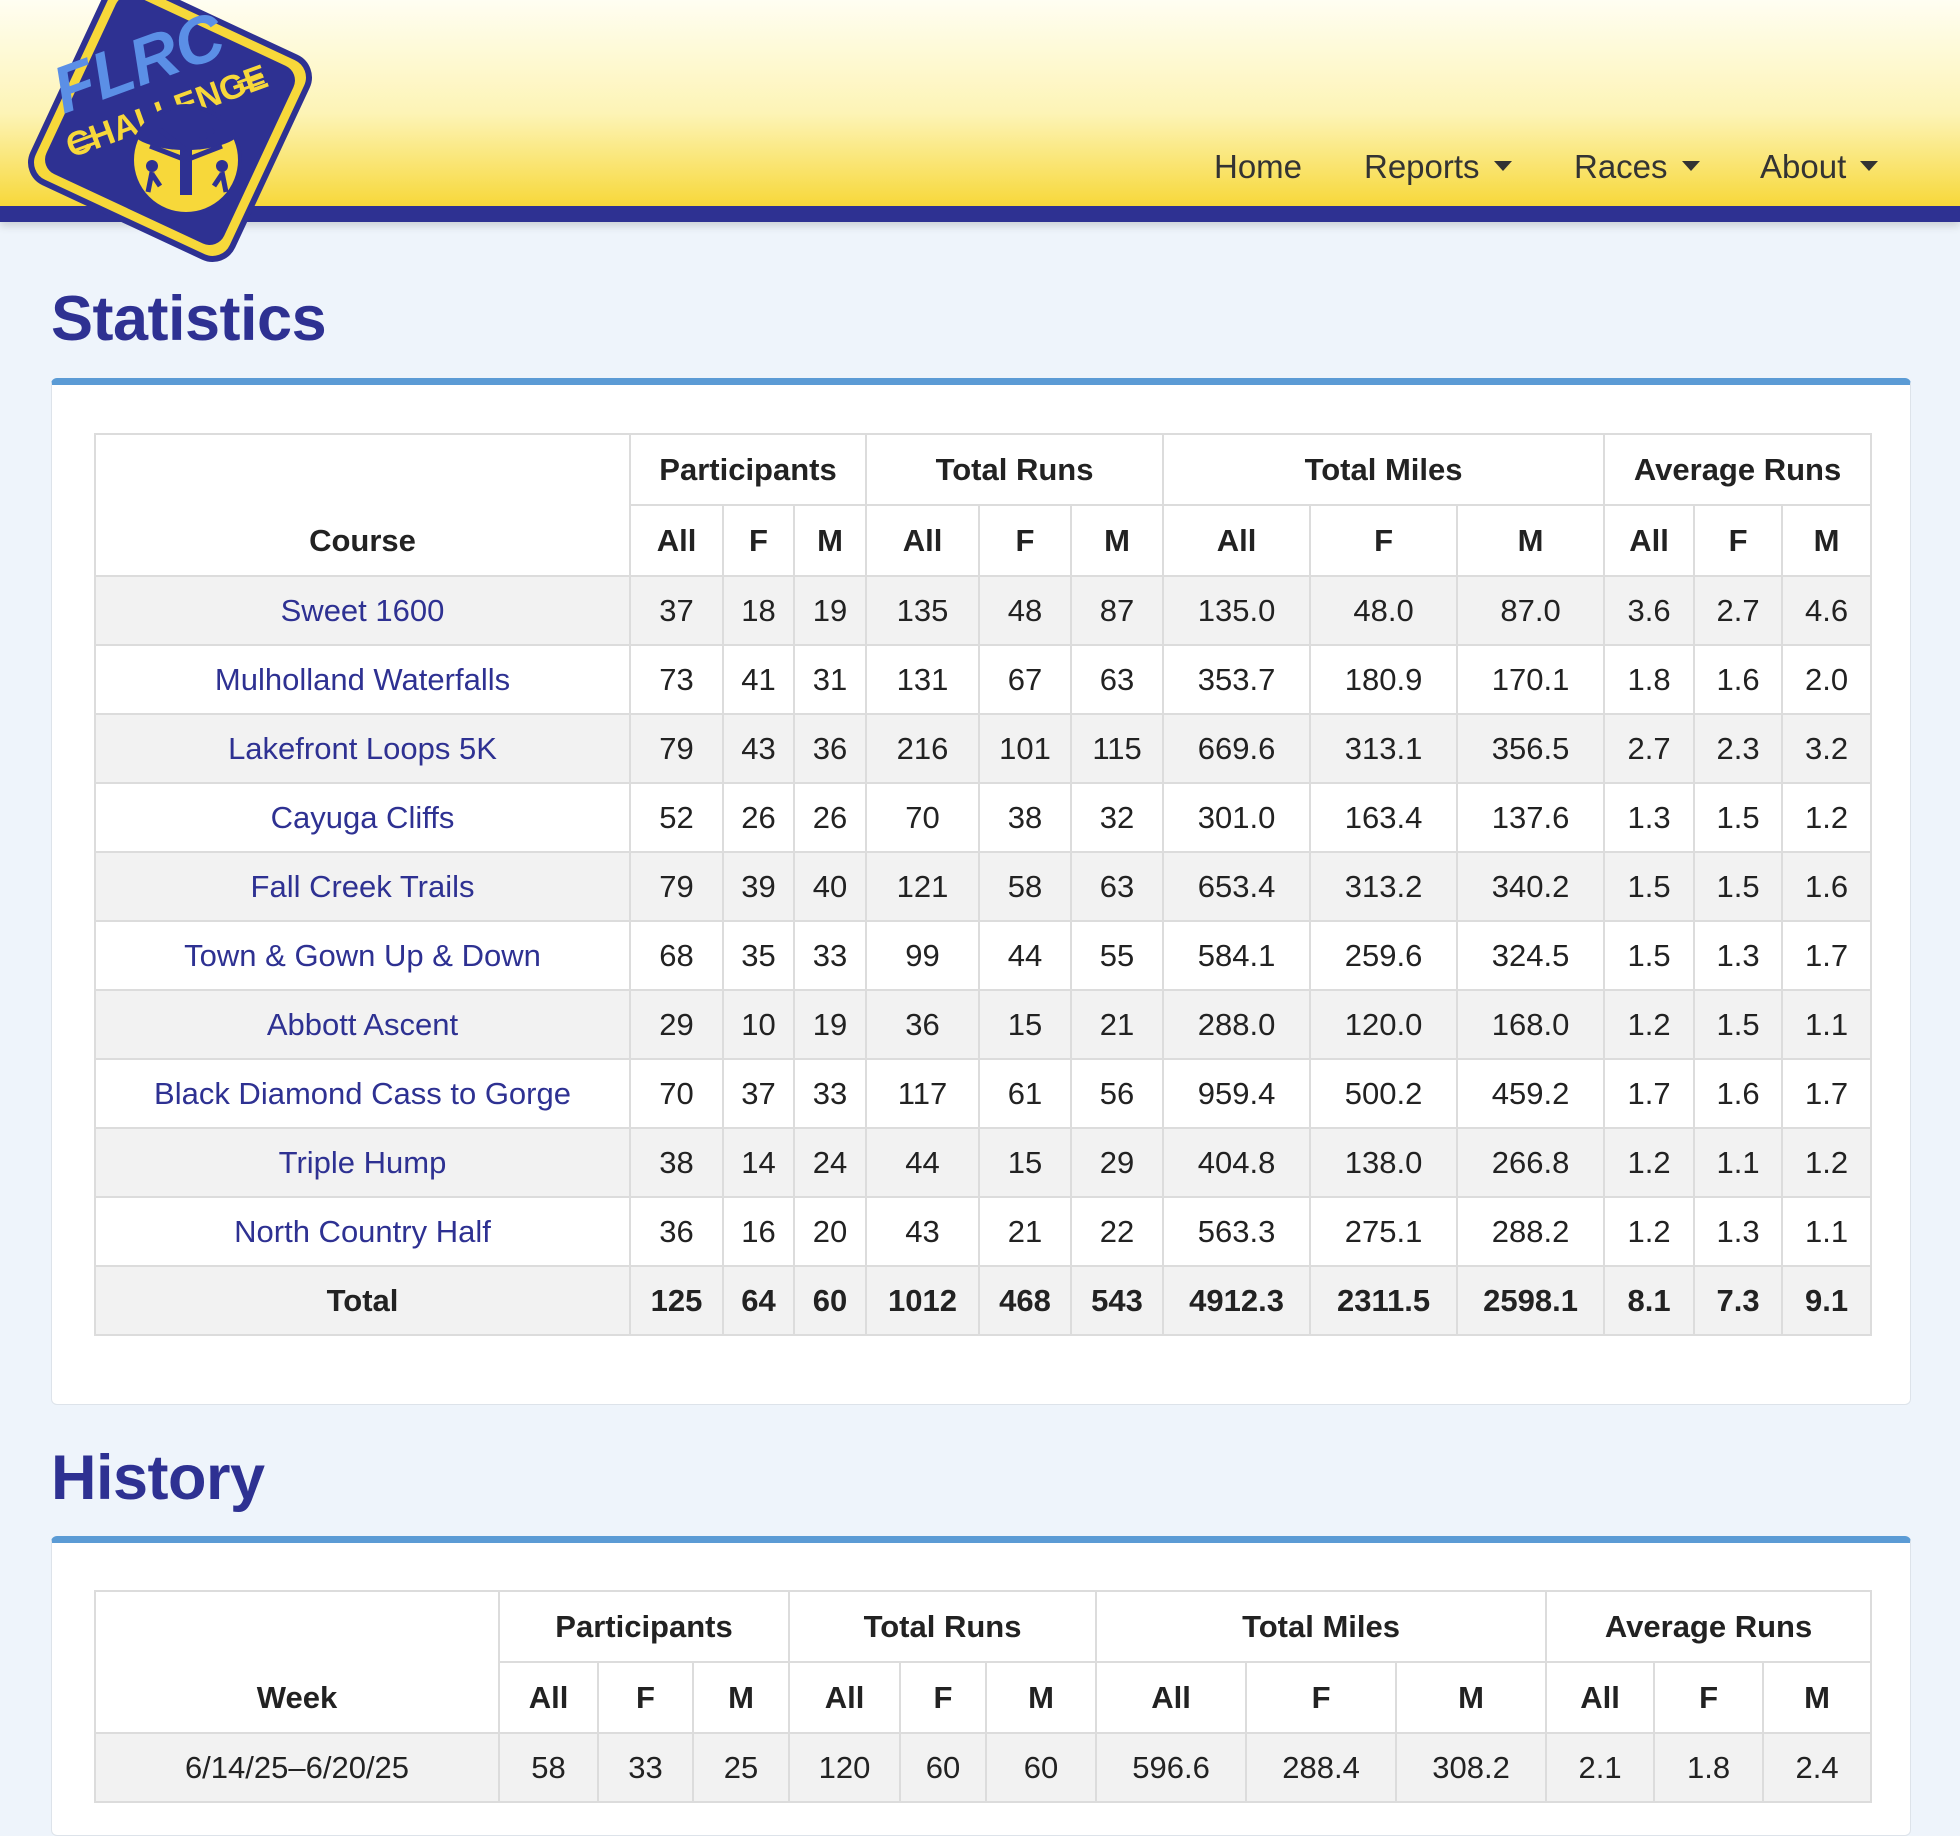  I want to click on nav-reports-dropdown: Reports, so click(1438, 167).